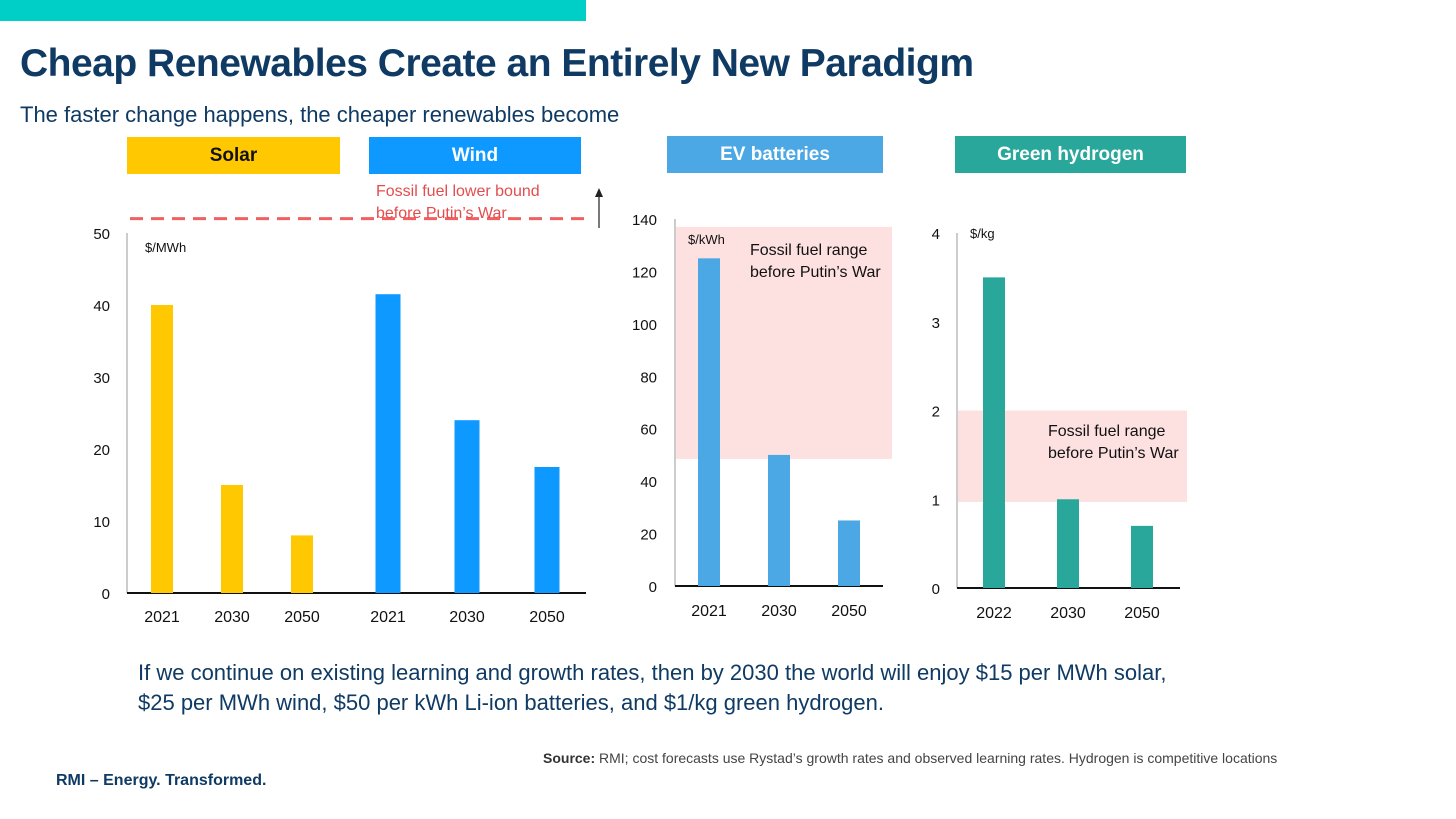 The width and height of the screenshot is (1456, 819). Describe the element at coordinates (648, 482) in the screenshot. I see `ev-batteries-y-tick-label: 40` at that location.